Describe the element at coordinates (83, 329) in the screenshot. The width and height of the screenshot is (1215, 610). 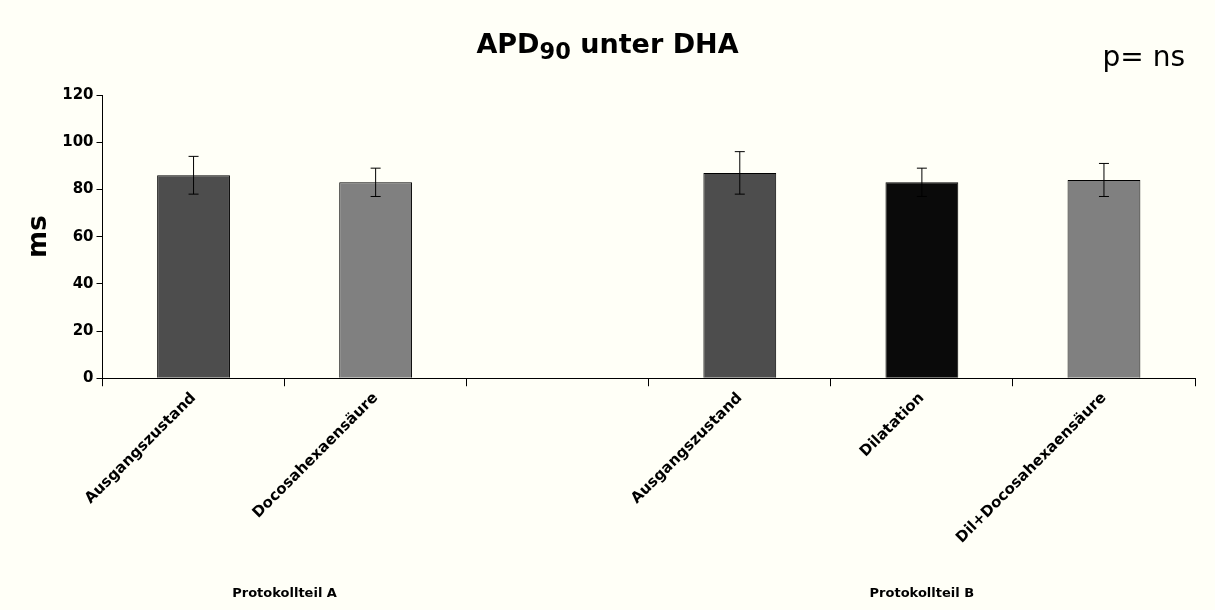
I see `y-tick-label: 20` at that location.